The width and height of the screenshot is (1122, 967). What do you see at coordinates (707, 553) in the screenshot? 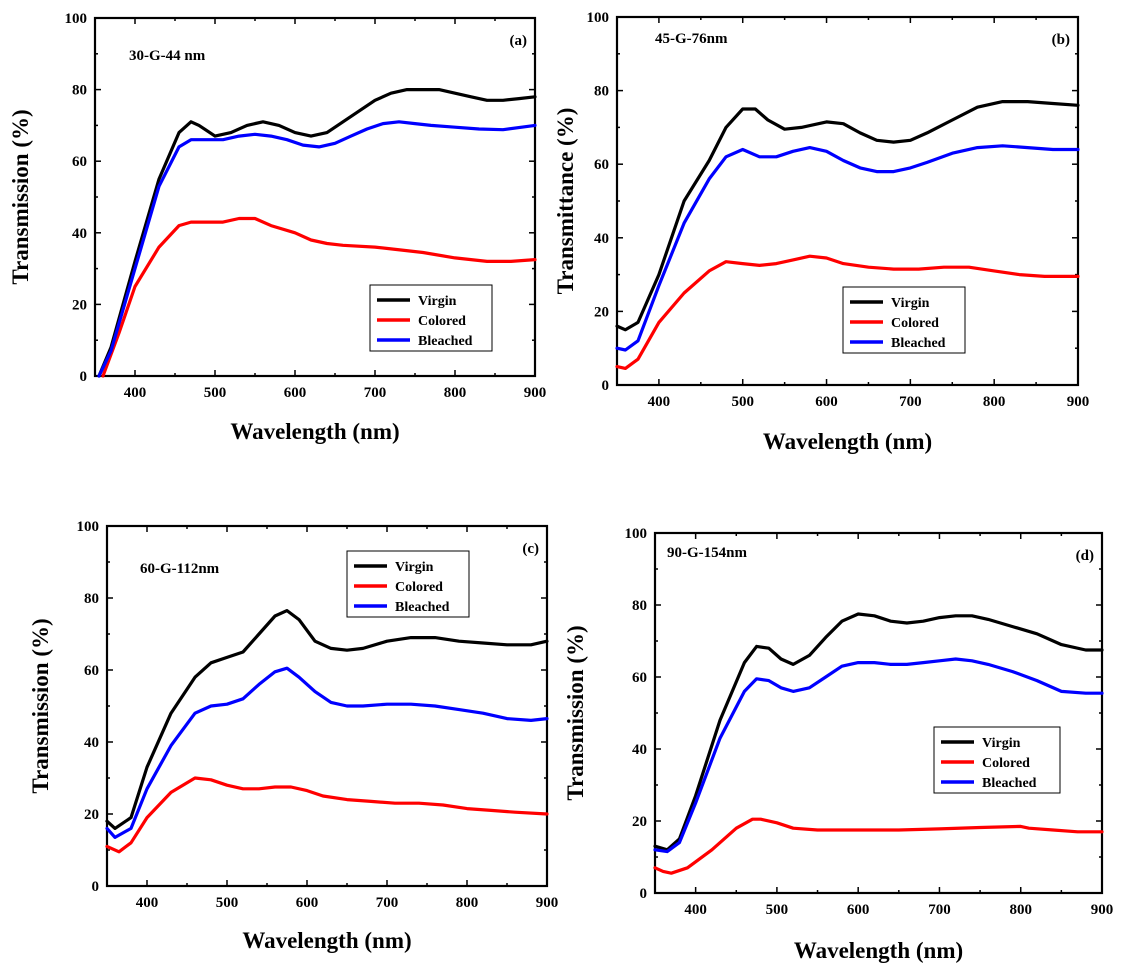
I see `sample-label: 90-G-154nm` at bounding box center [707, 553].